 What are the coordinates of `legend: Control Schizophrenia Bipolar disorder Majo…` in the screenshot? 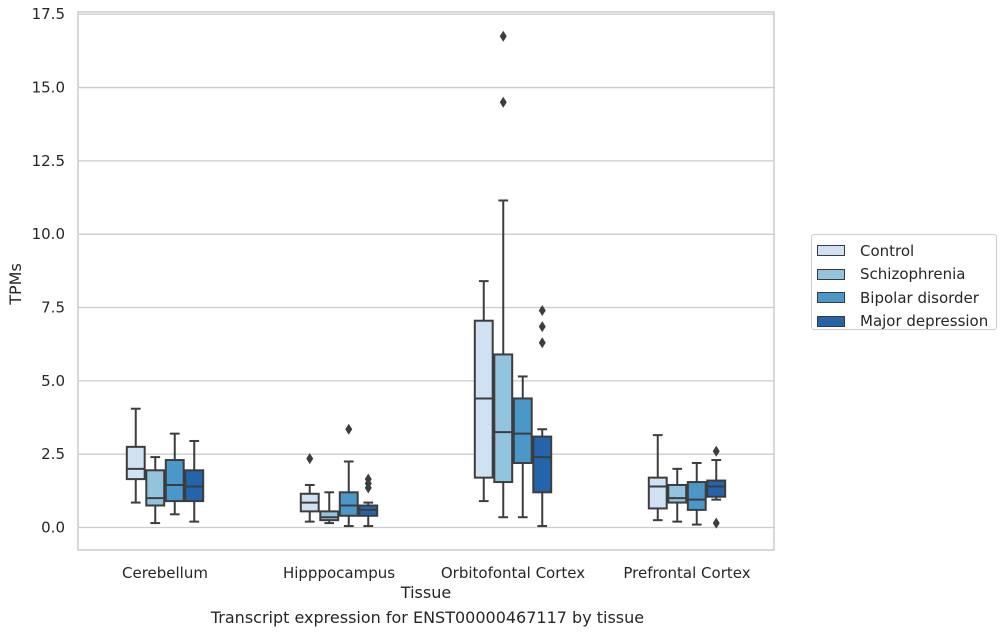 It's located at (904, 282).